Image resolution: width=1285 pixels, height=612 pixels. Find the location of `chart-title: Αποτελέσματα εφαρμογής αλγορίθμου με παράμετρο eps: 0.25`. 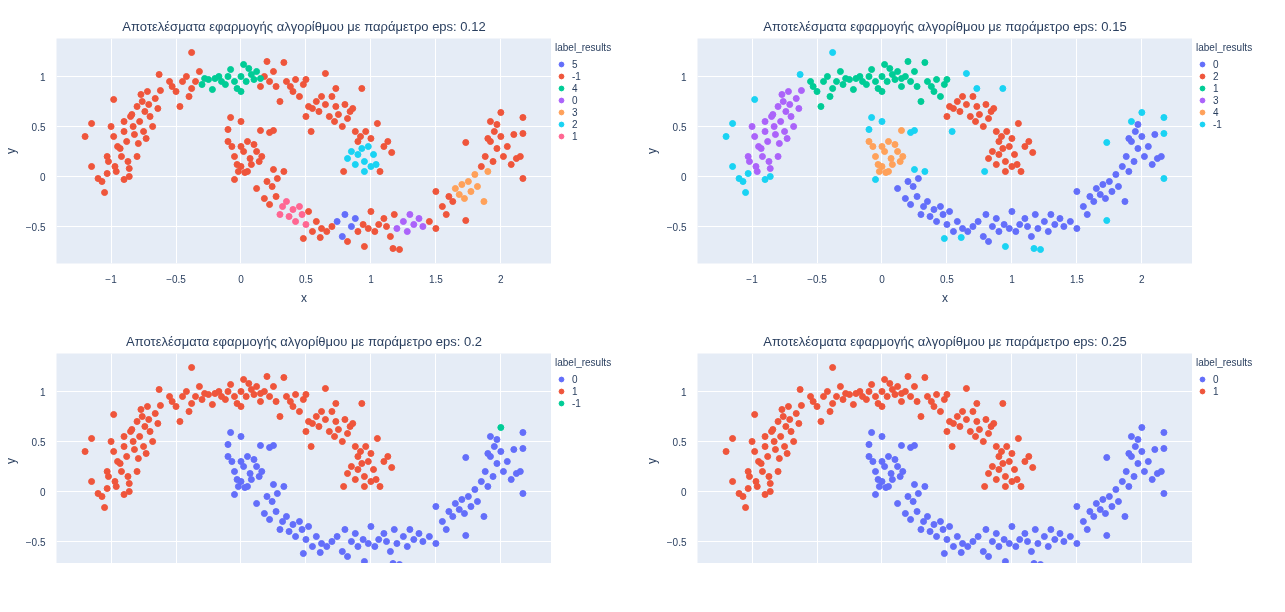

chart-title: Αποτελέσματα εφαρμογής αλγορίθμου με παράμετρο eps: 0.25 is located at coordinates (945, 341).